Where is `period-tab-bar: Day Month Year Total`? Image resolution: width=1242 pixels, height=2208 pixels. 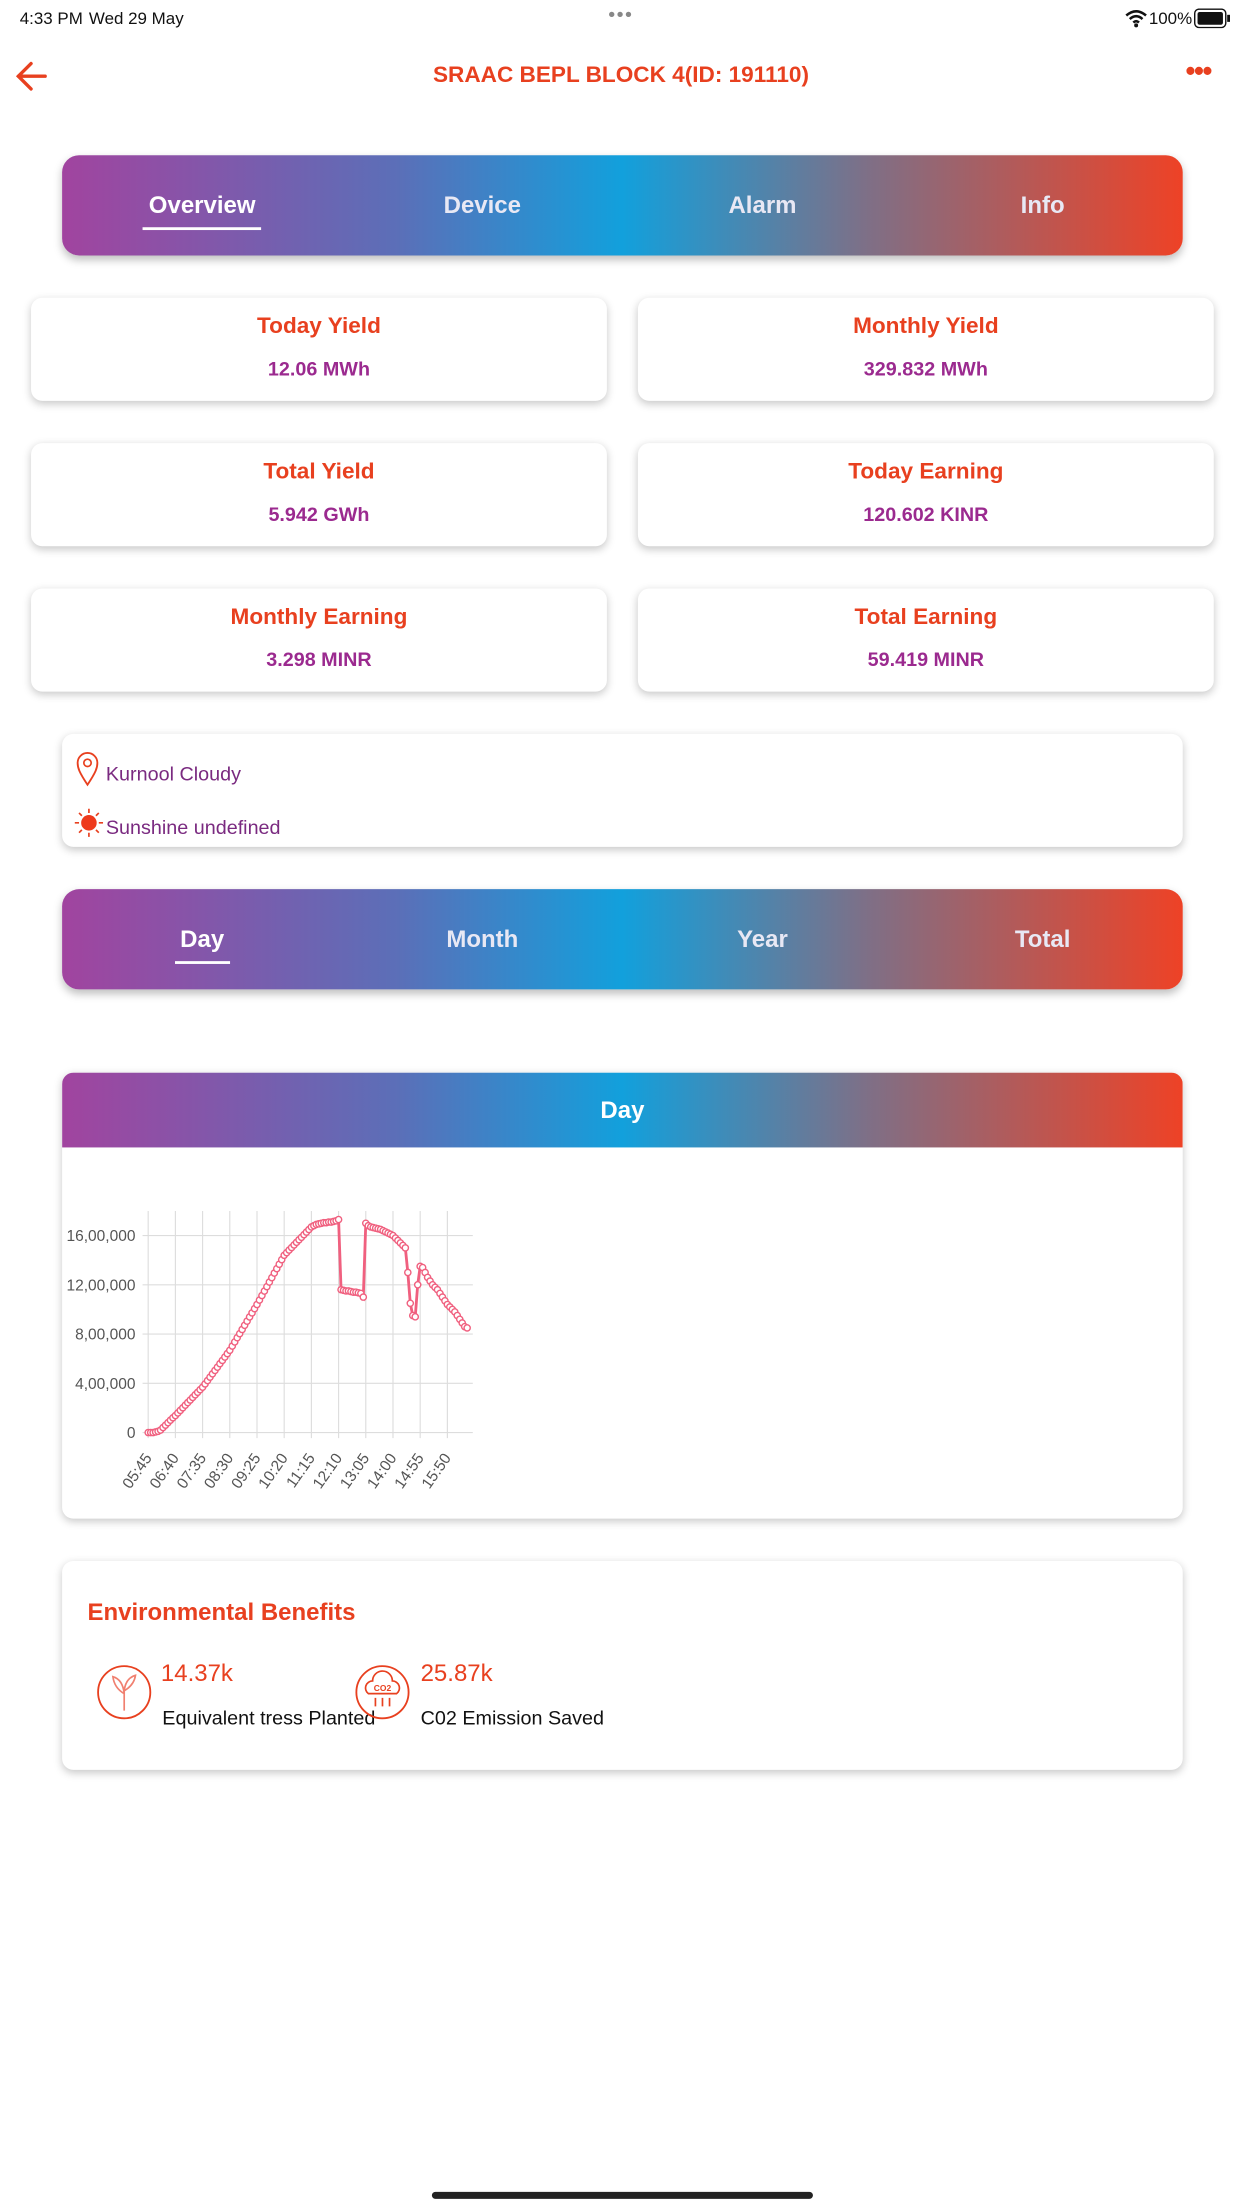 period-tab-bar: Day Month Year Total is located at coordinates (622, 939).